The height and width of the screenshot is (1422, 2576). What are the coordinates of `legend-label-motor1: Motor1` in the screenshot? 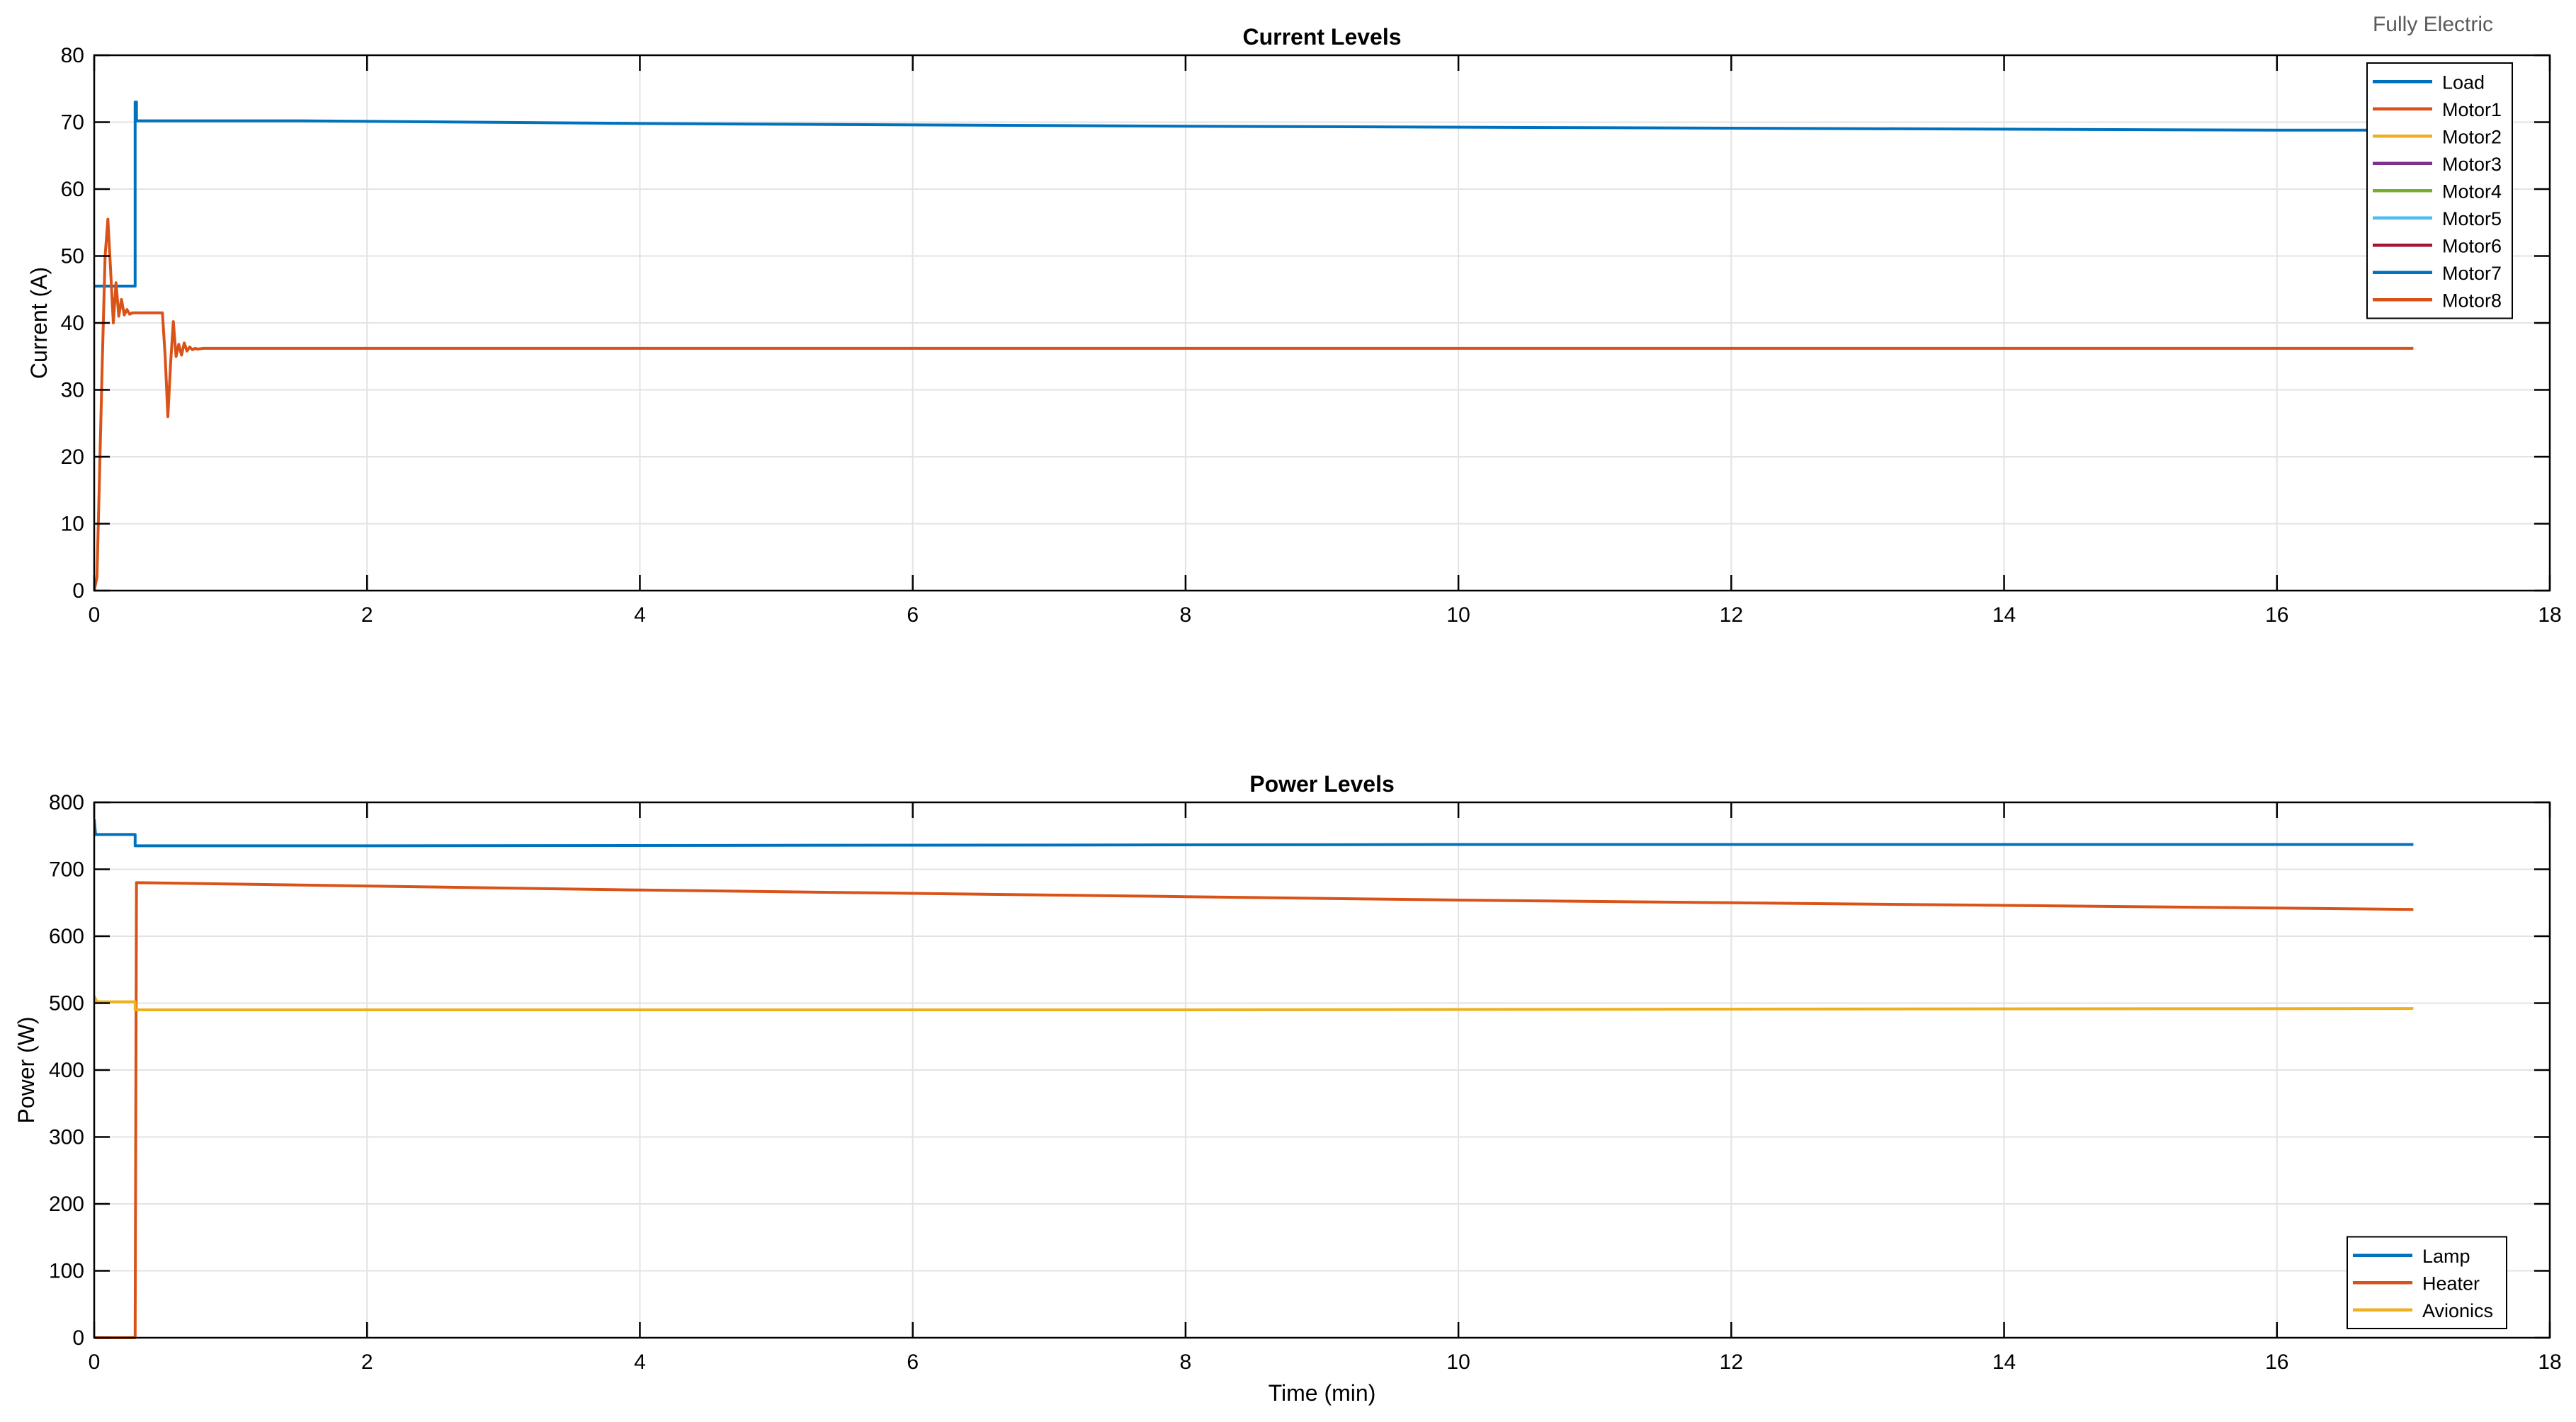 It's located at (2472, 109).